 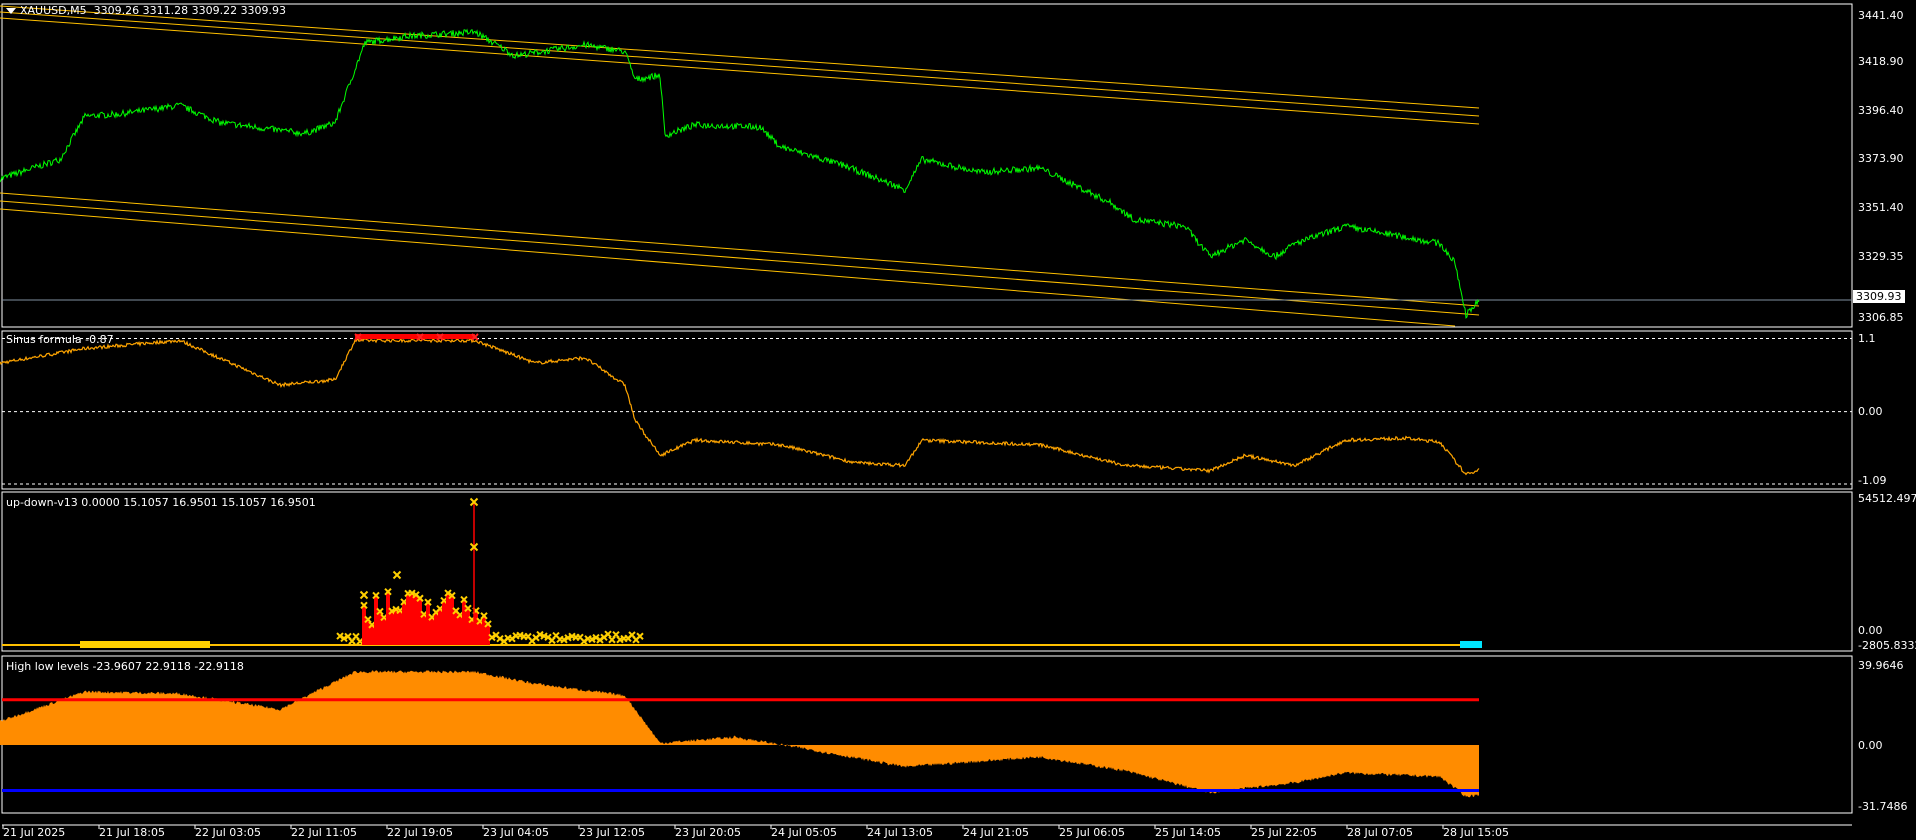 I want to click on time-tick: 24 Jul 13:05, so click(x=900, y=832).